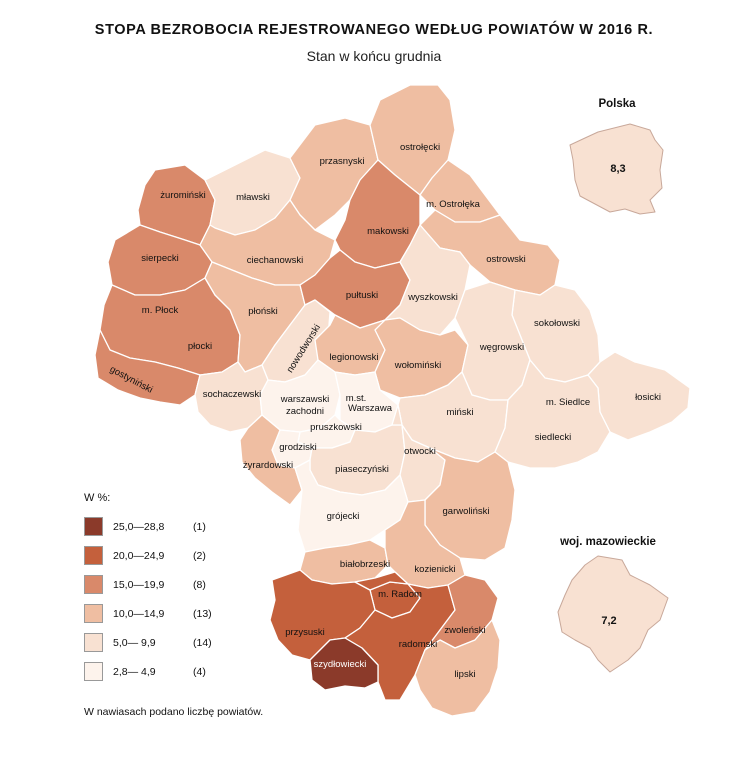 This screenshot has height=761, width=748. What do you see at coordinates (336, 427) in the screenshot?
I see `label-pruszkowski: pruszkowski` at bounding box center [336, 427].